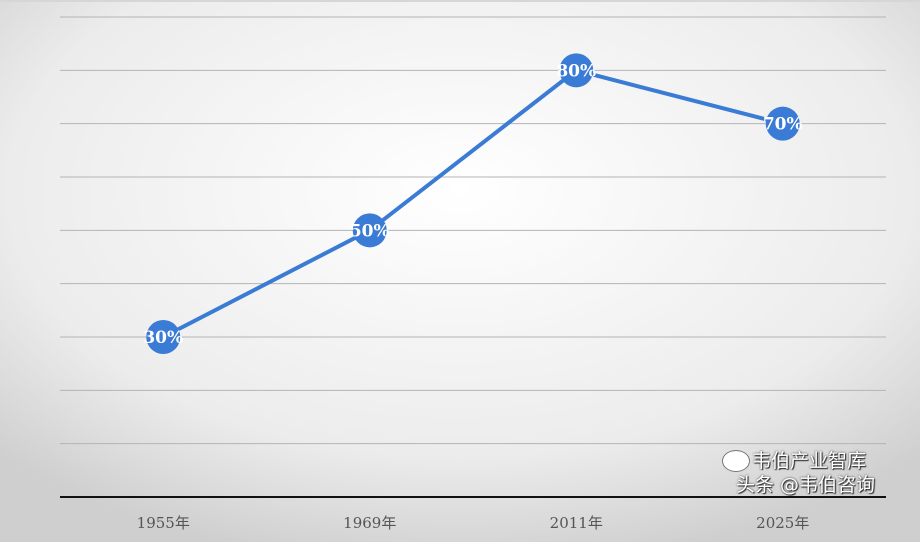 Image resolution: width=920 pixels, height=542 pixels. I want to click on watermark-line2: 头条 @韦伯咨询, so click(806, 485).